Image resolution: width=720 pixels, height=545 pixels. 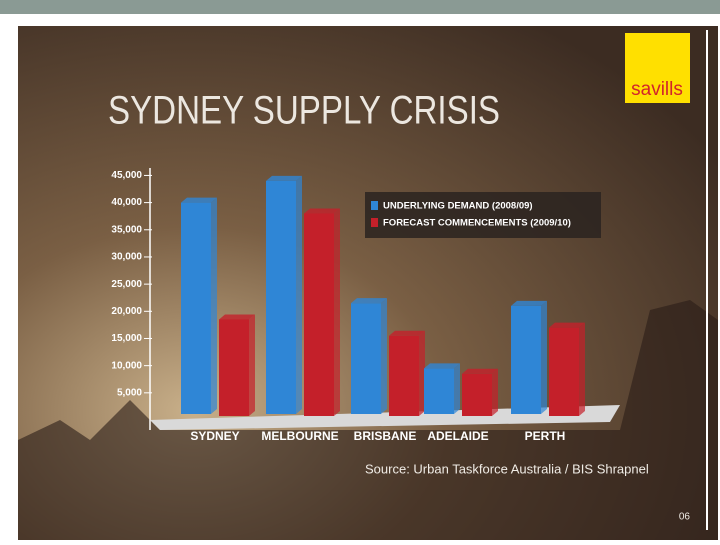 What do you see at coordinates (126, 365) in the screenshot?
I see `y-tick-label: 10,000` at bounding box center [126, 365].